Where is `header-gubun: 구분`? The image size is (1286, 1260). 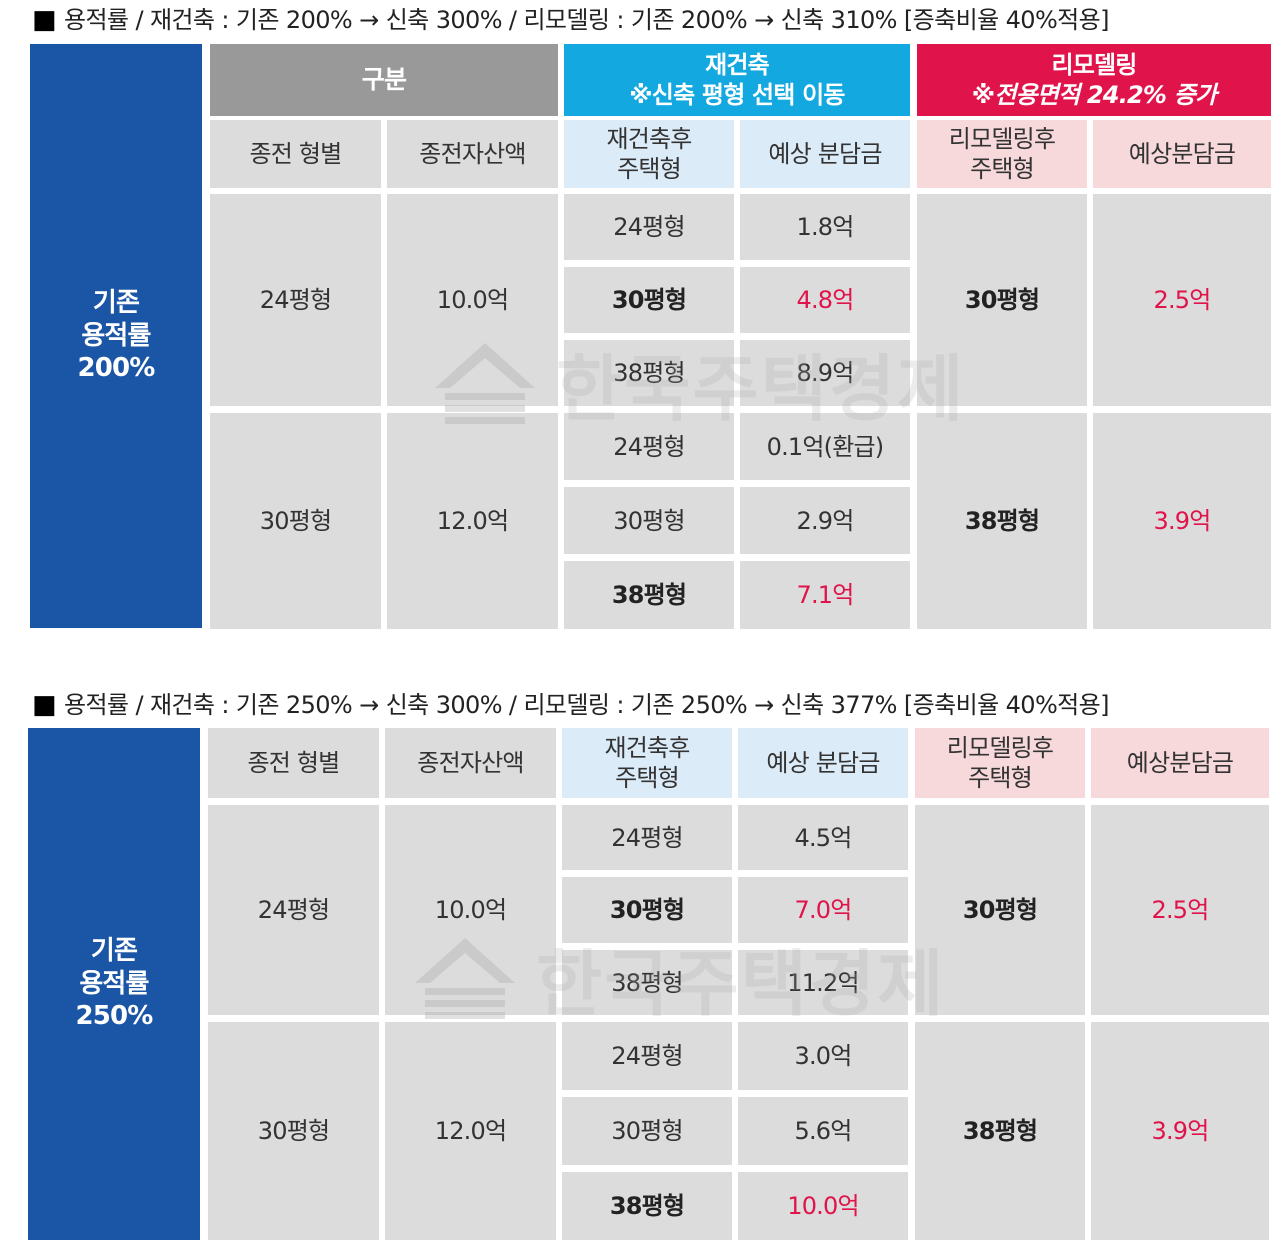
header-gubun: 구분 is located at coordinates (384, 80).